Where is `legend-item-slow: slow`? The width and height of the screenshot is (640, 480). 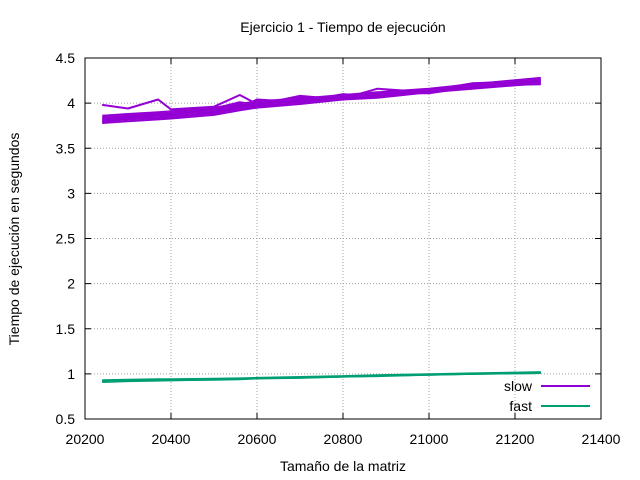
legend-item-slow: slow is located at coordinates (547, 386).